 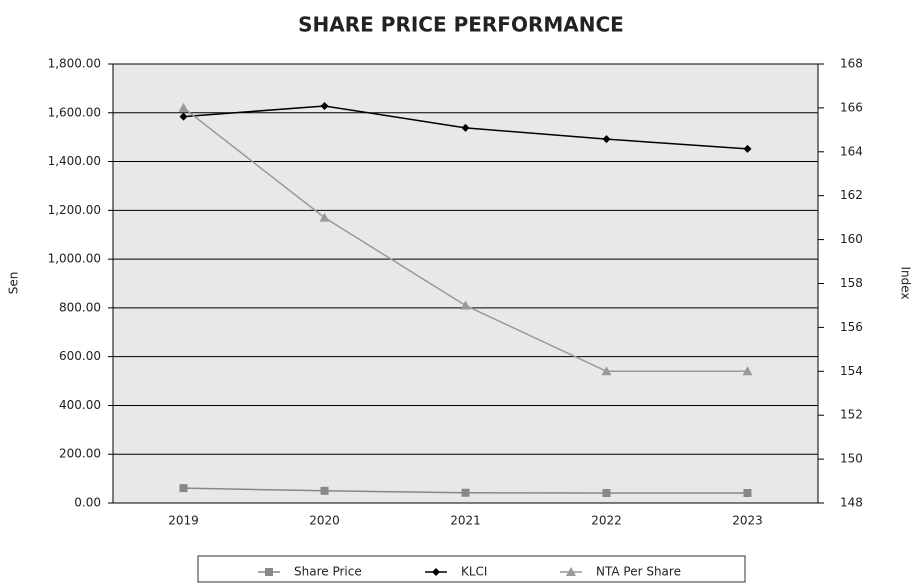 I want to click on y2-tick-label: 150, so click(x=851, y=459).